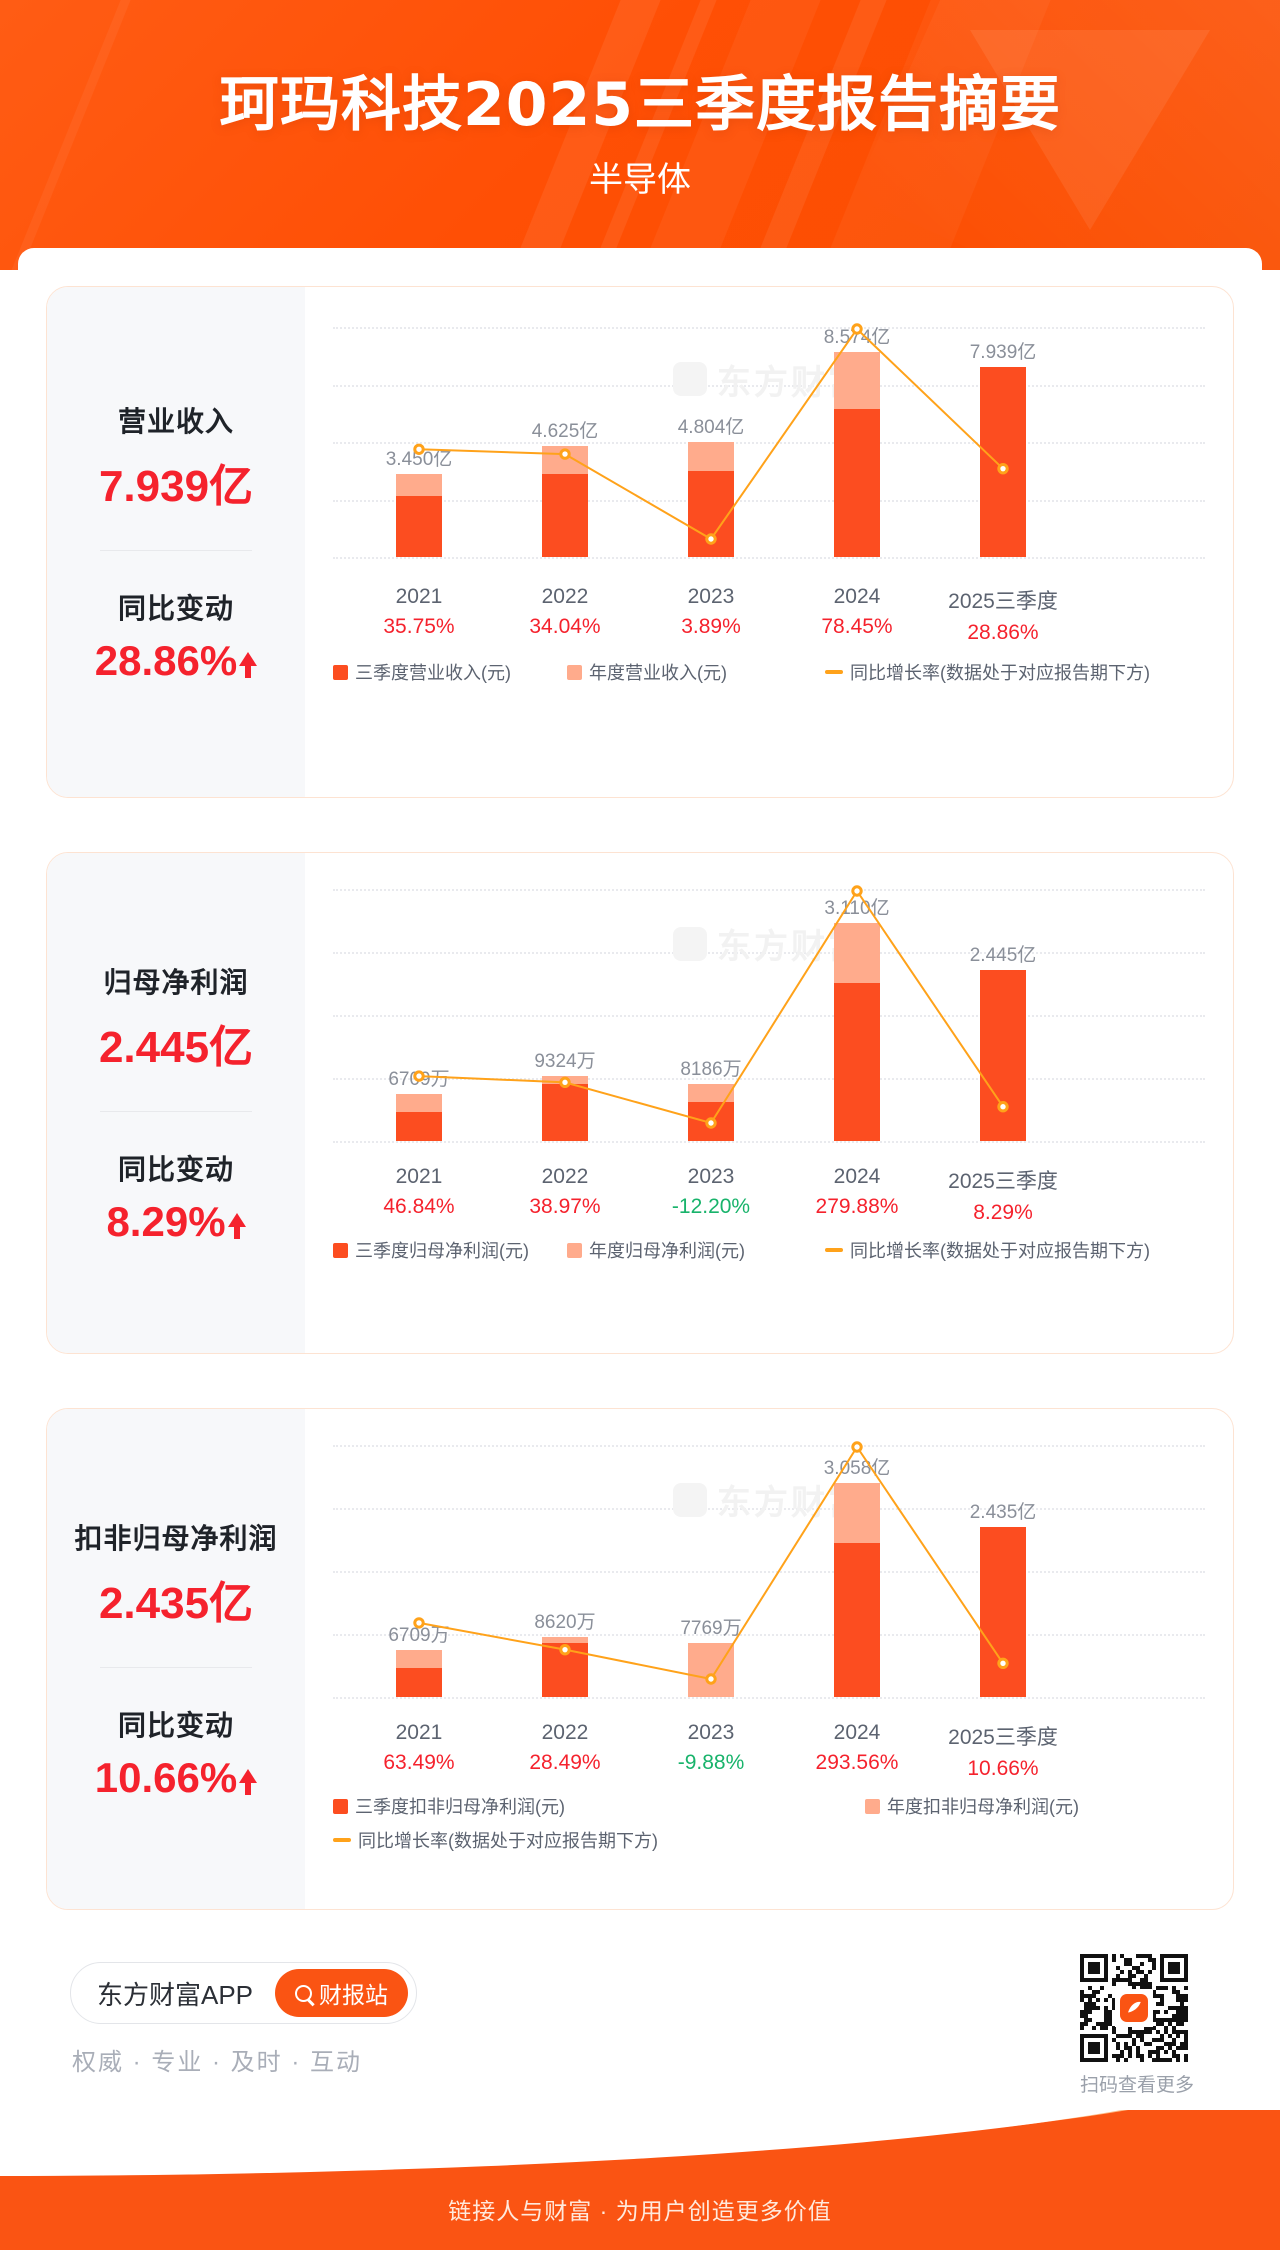 The height and width of the screenshot is (2250, 1280). Describe the element at coordinates (640, 2143) in the screenshot. I see `banner-curve-white` at that location.